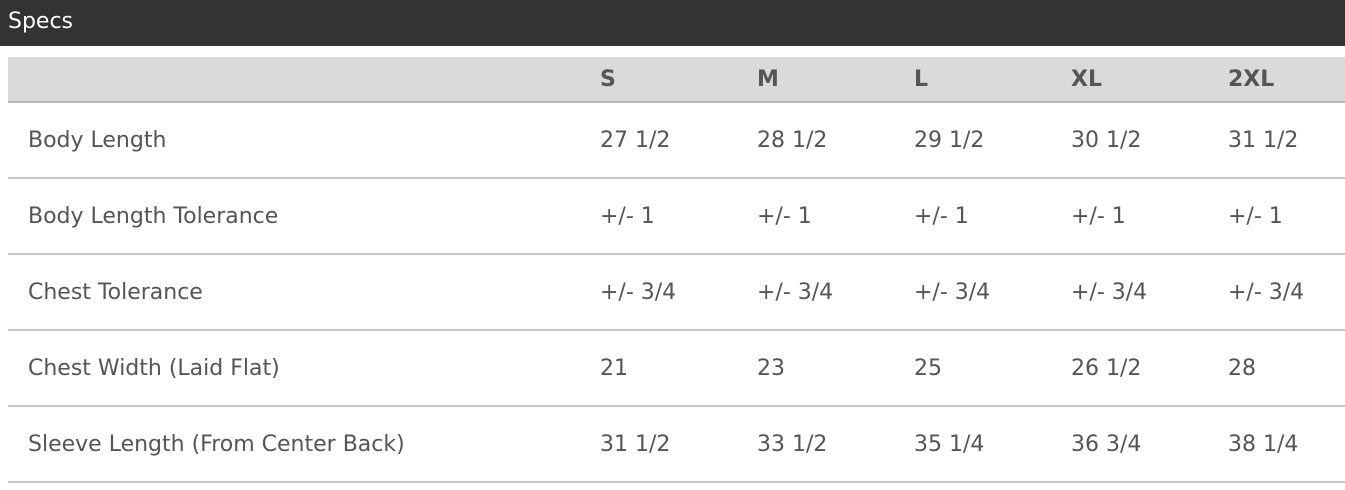 Image resolution: width=1345 pixels, height=490 pixels. I want to click on specs-header-bar: Specs, so click(672, 23).